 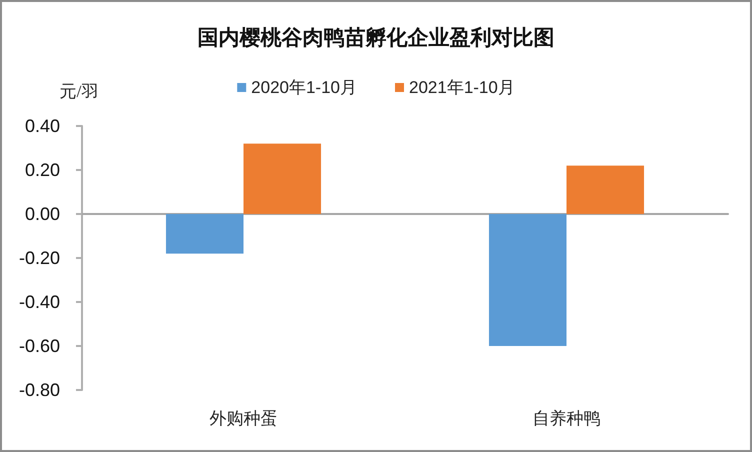 I want to click on y-tick-label: 0.00, so click(x=42, y=214).